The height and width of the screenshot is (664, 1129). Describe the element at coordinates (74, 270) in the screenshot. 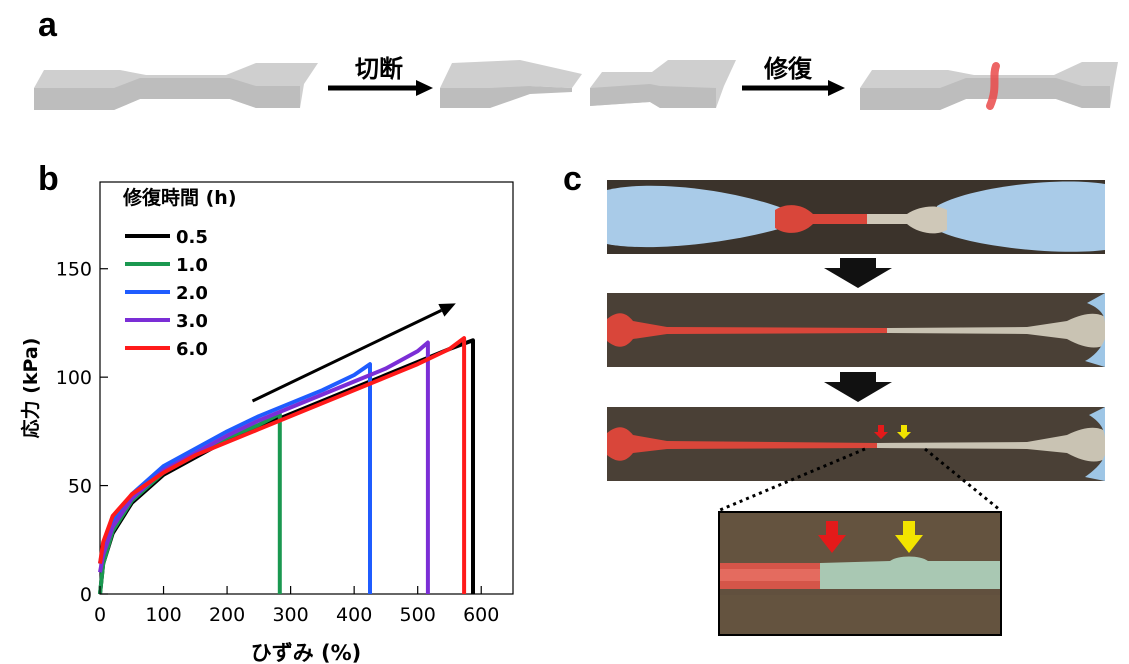

I see `y-tick-label: 150` at that location.